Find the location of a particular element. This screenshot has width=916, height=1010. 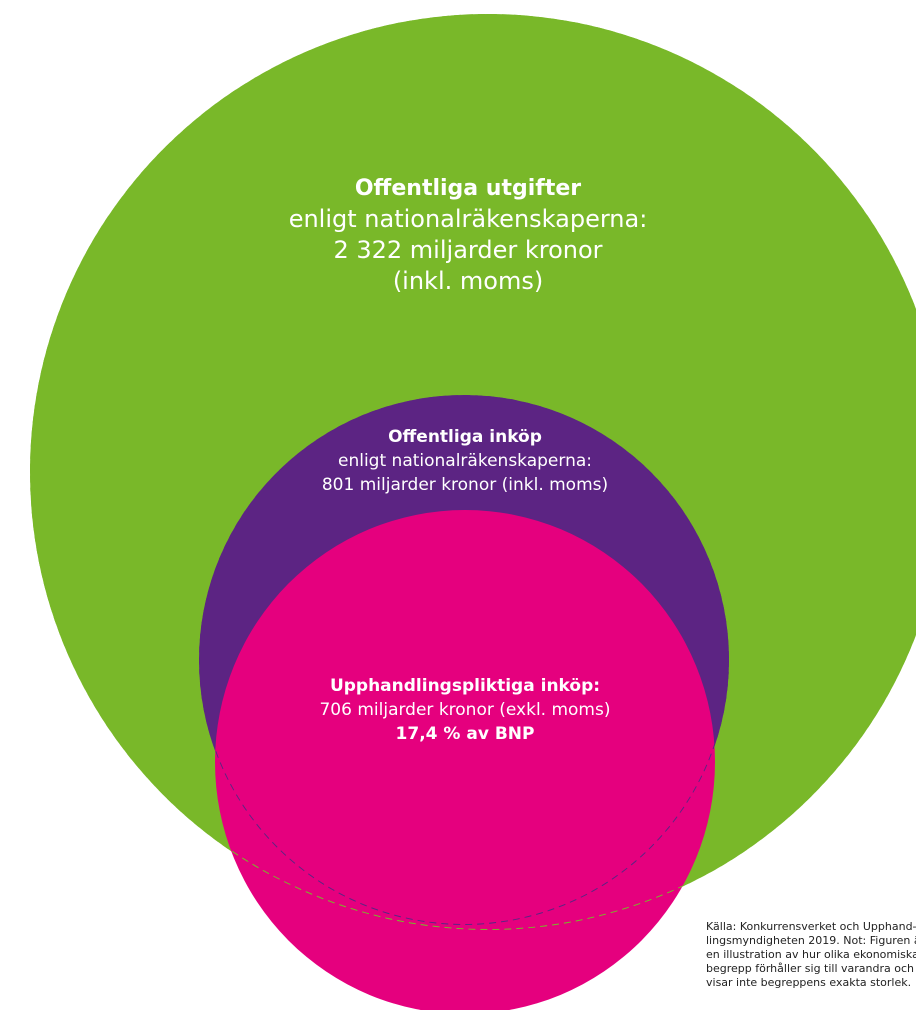

outer-circle-title: Offentliga utgifter is located at coordinates (468, 188).